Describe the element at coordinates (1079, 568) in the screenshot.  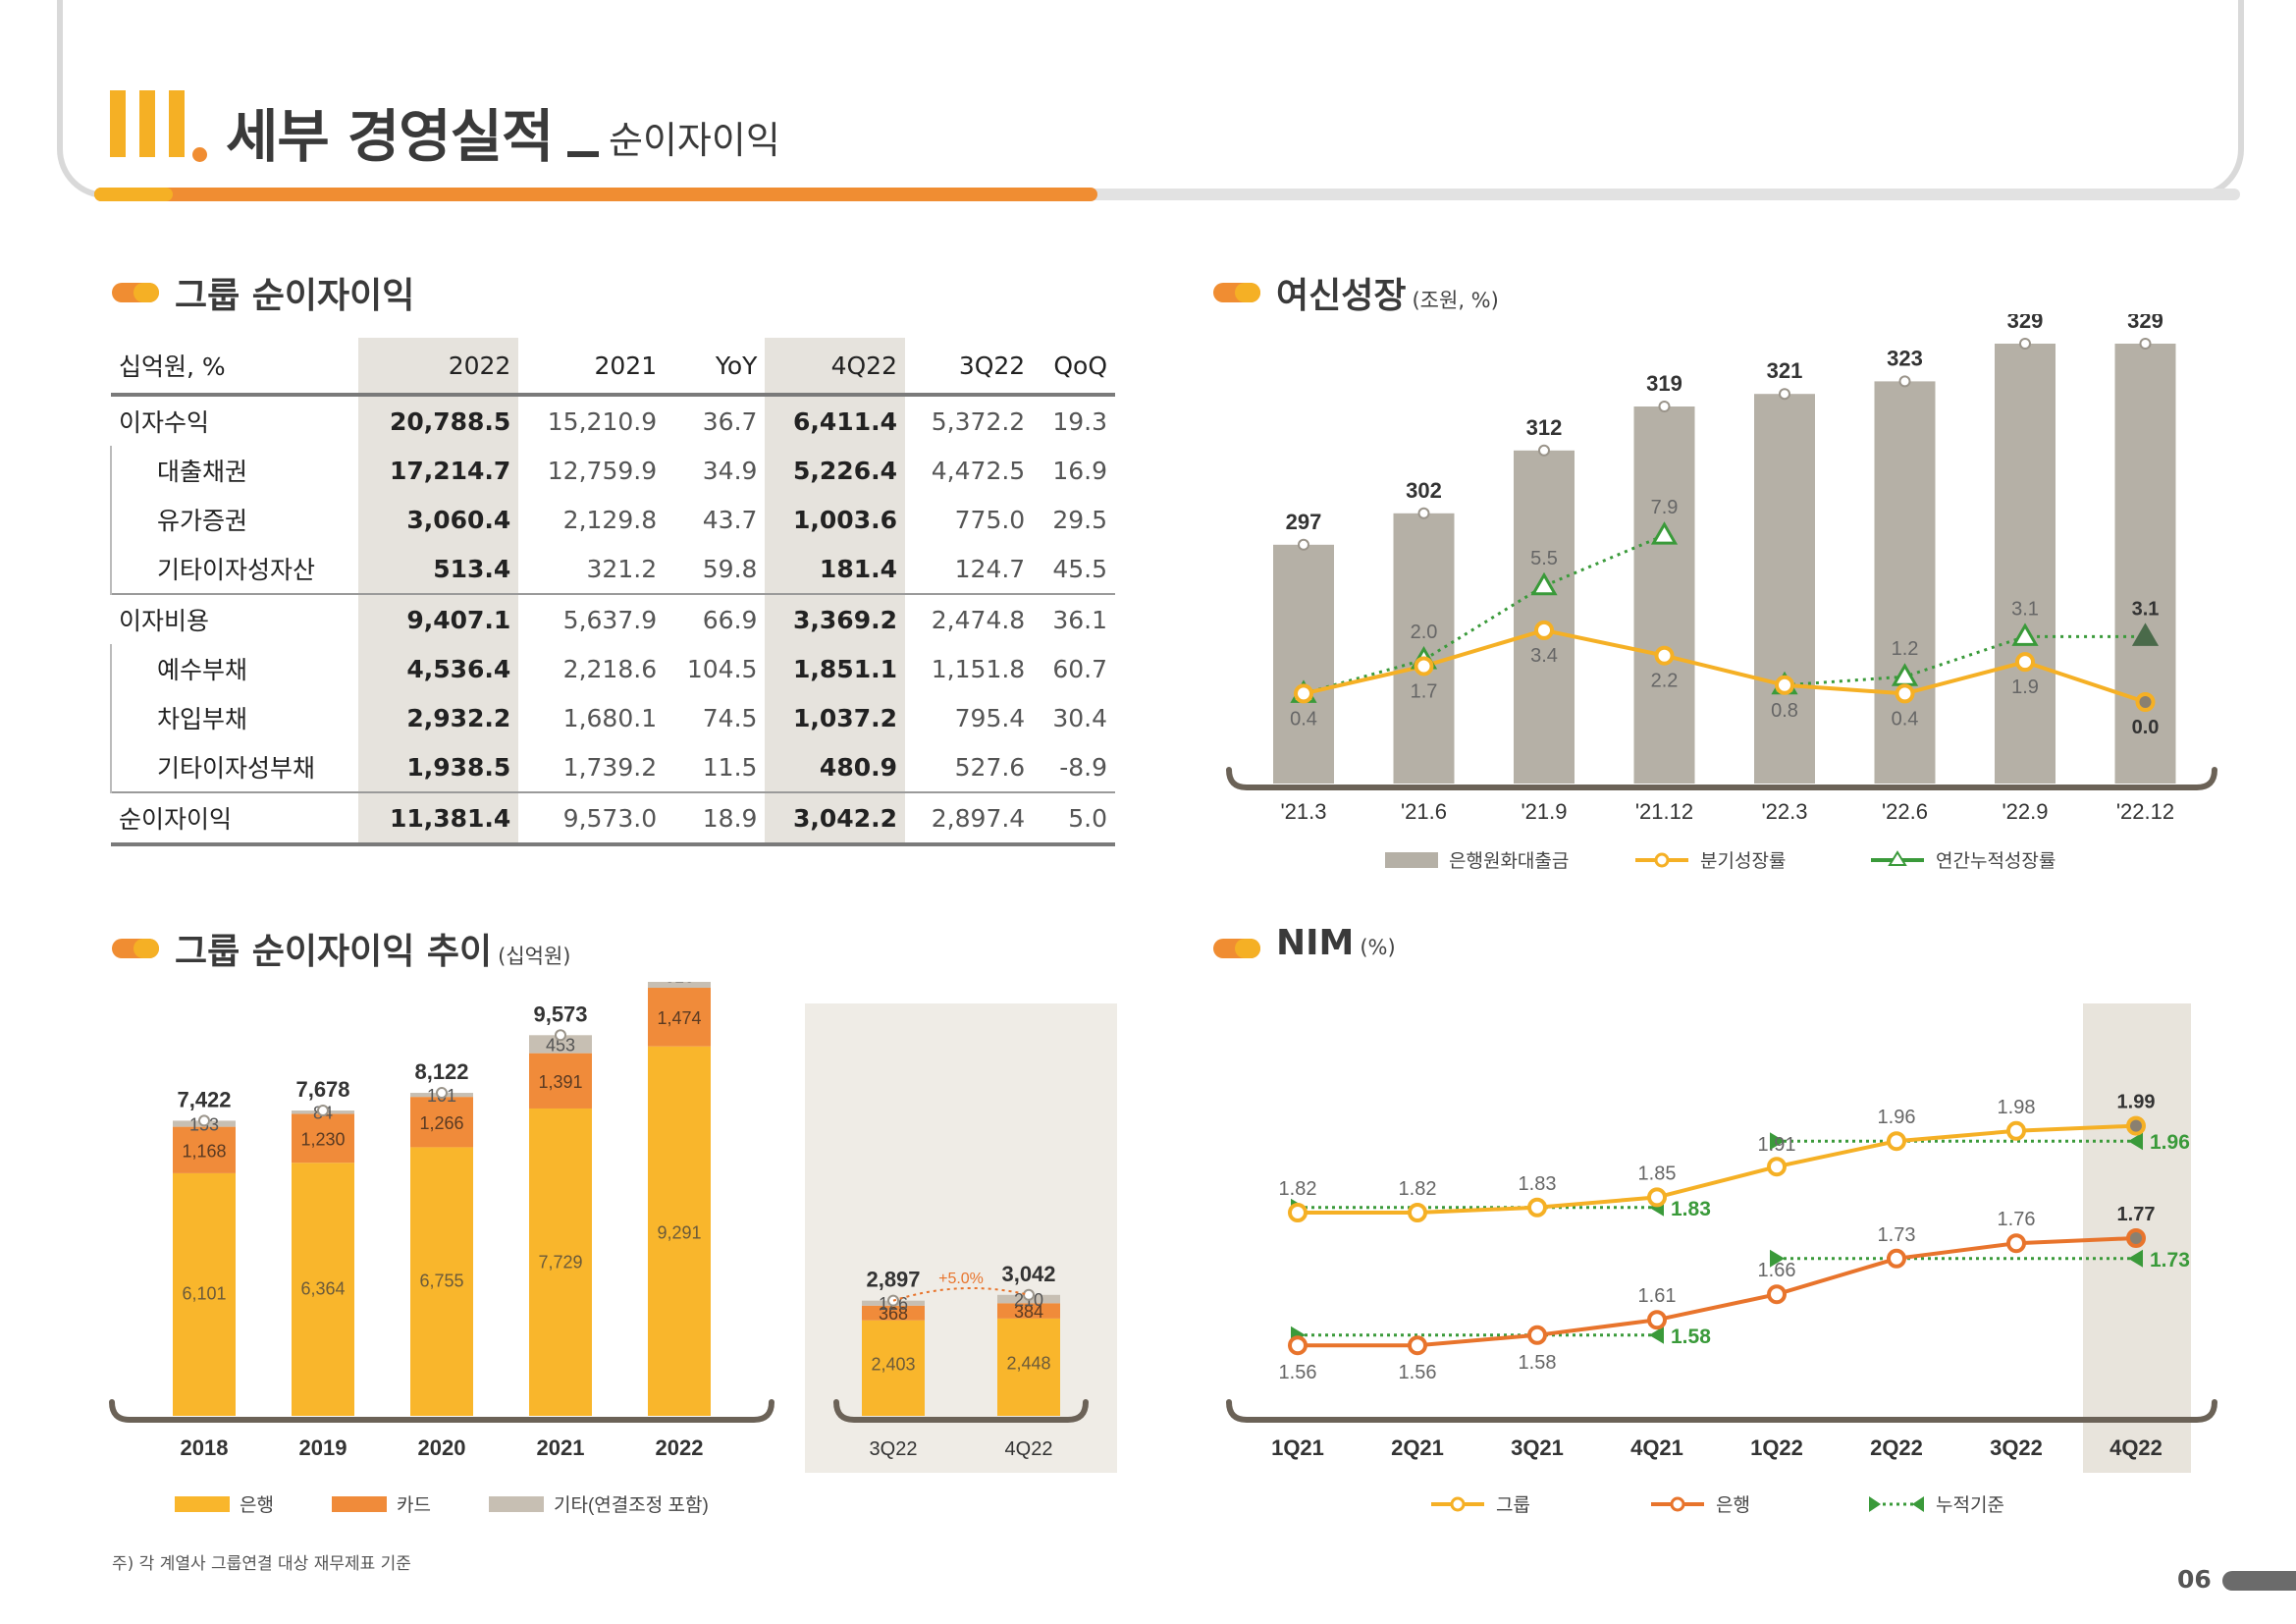
I see `table-cell: 45.5` at that location.